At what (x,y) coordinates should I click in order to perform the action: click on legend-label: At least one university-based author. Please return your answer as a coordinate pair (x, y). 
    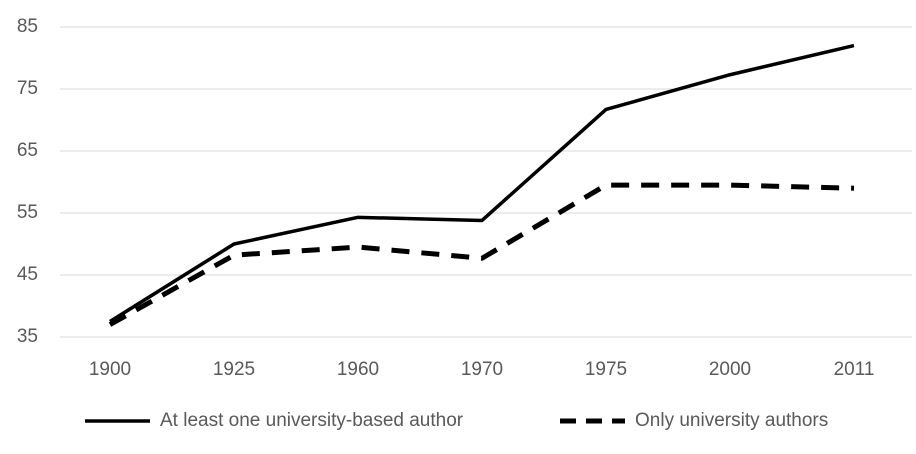
    Looking at the image, I should click on (312, 420).